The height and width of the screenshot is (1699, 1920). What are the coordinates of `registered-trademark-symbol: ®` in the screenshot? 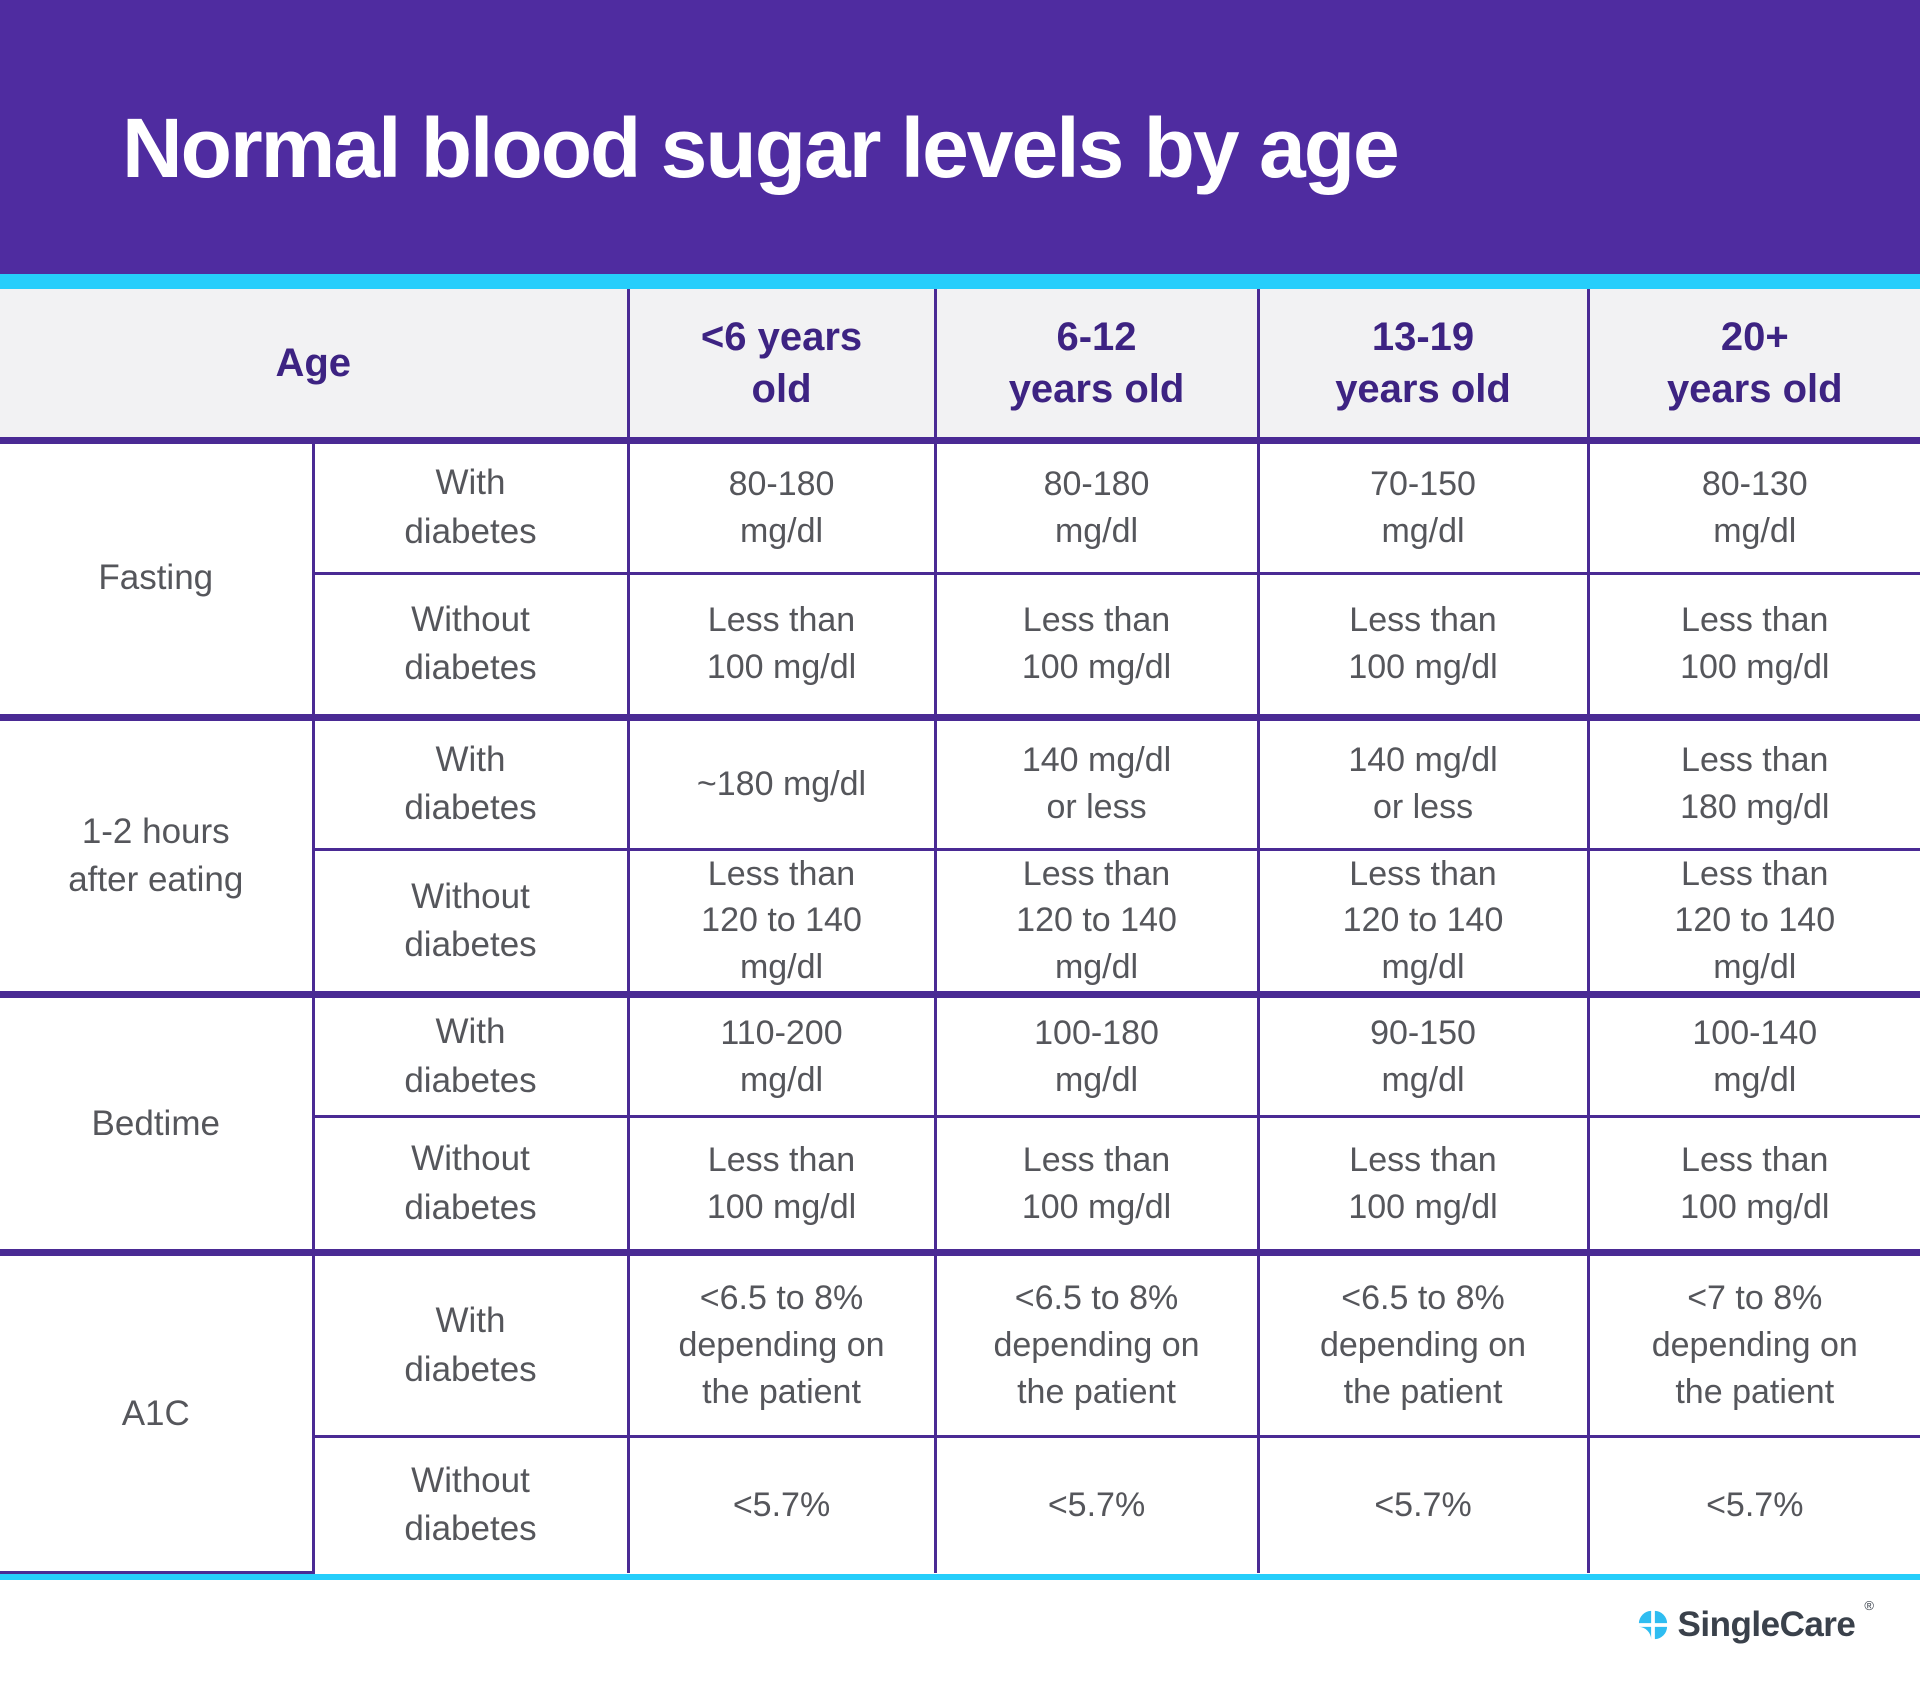 It's located at (1869, 1606).